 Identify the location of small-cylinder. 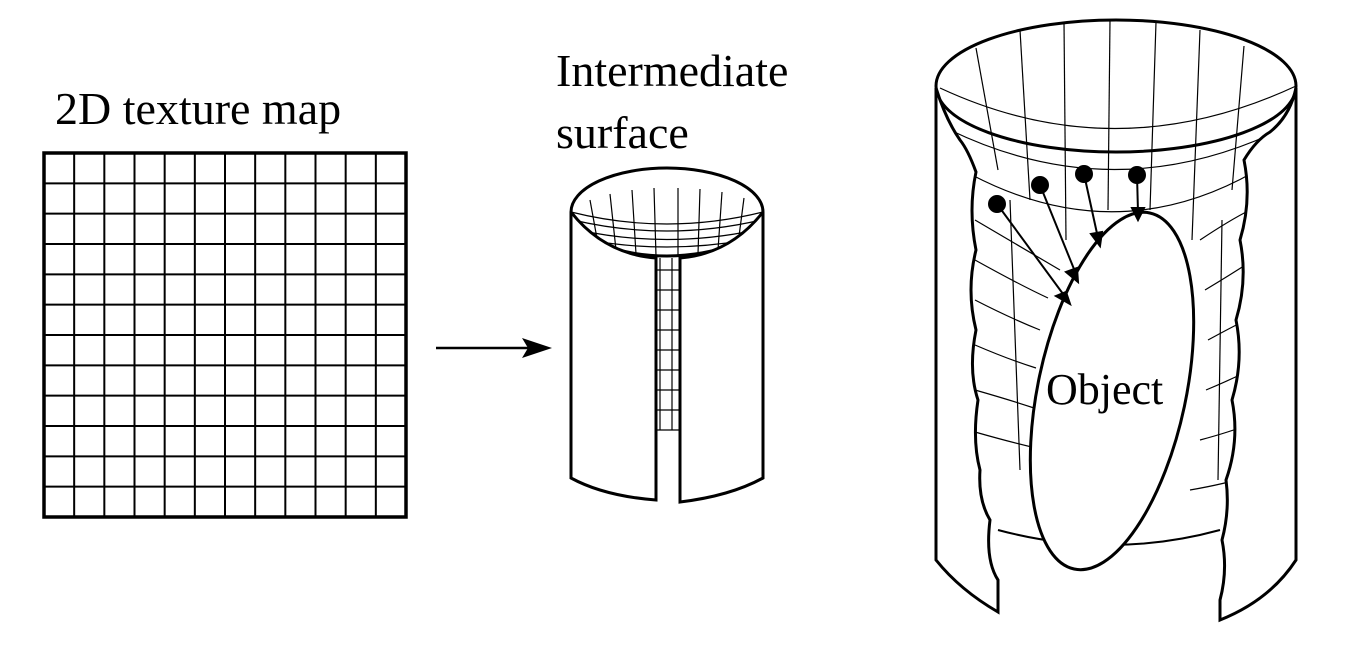
(667, 335).